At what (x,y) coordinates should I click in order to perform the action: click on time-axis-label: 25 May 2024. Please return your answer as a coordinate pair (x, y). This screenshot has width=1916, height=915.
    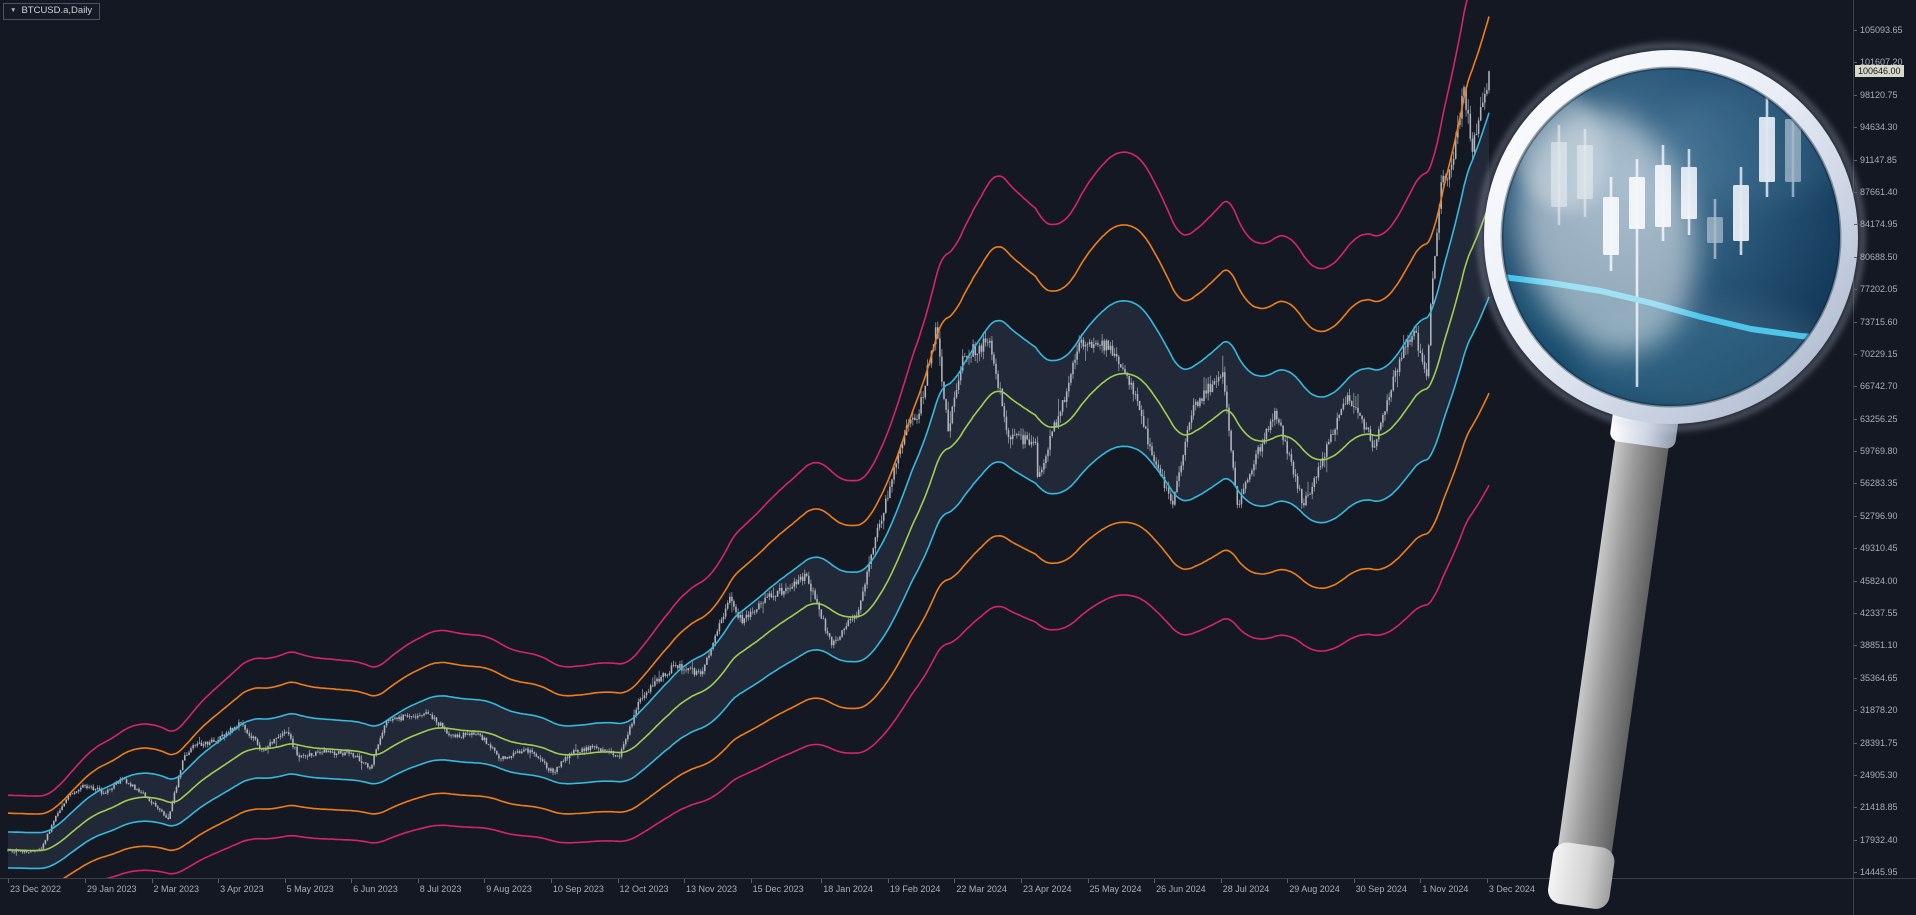
    Looking at the image, I should click on (1115, 889).